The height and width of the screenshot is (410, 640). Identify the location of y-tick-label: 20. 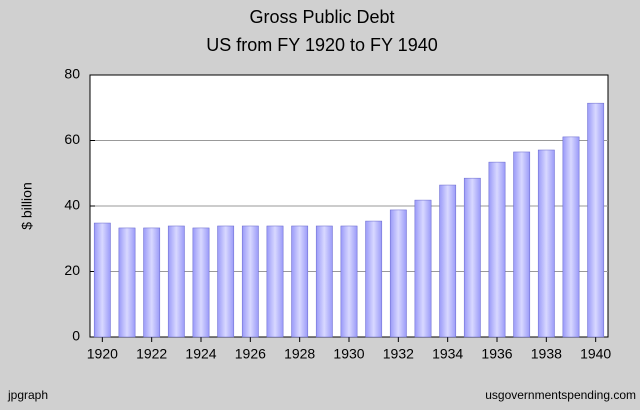
(72, 270).